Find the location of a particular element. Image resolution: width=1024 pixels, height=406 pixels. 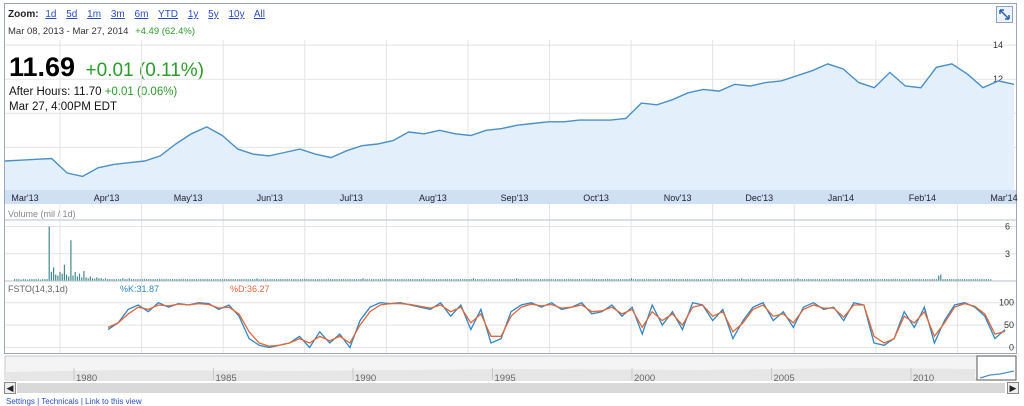

zoom-5y: 5y is located at coordinates (213, 14).